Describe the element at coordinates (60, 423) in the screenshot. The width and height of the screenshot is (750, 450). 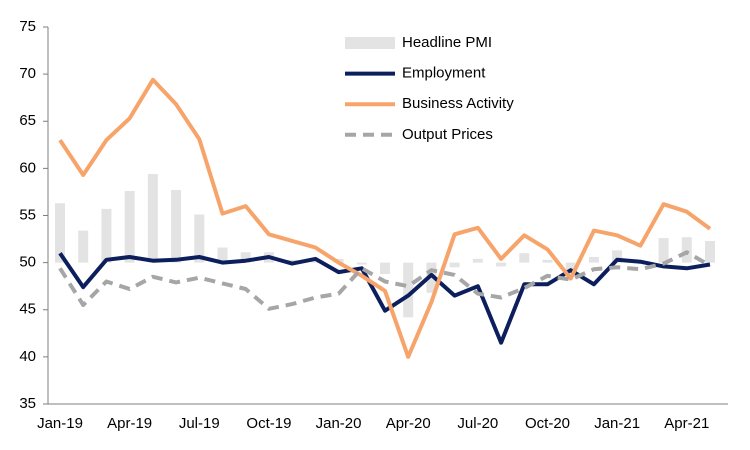
I see `x-tick-label: Jan-19` at that location.